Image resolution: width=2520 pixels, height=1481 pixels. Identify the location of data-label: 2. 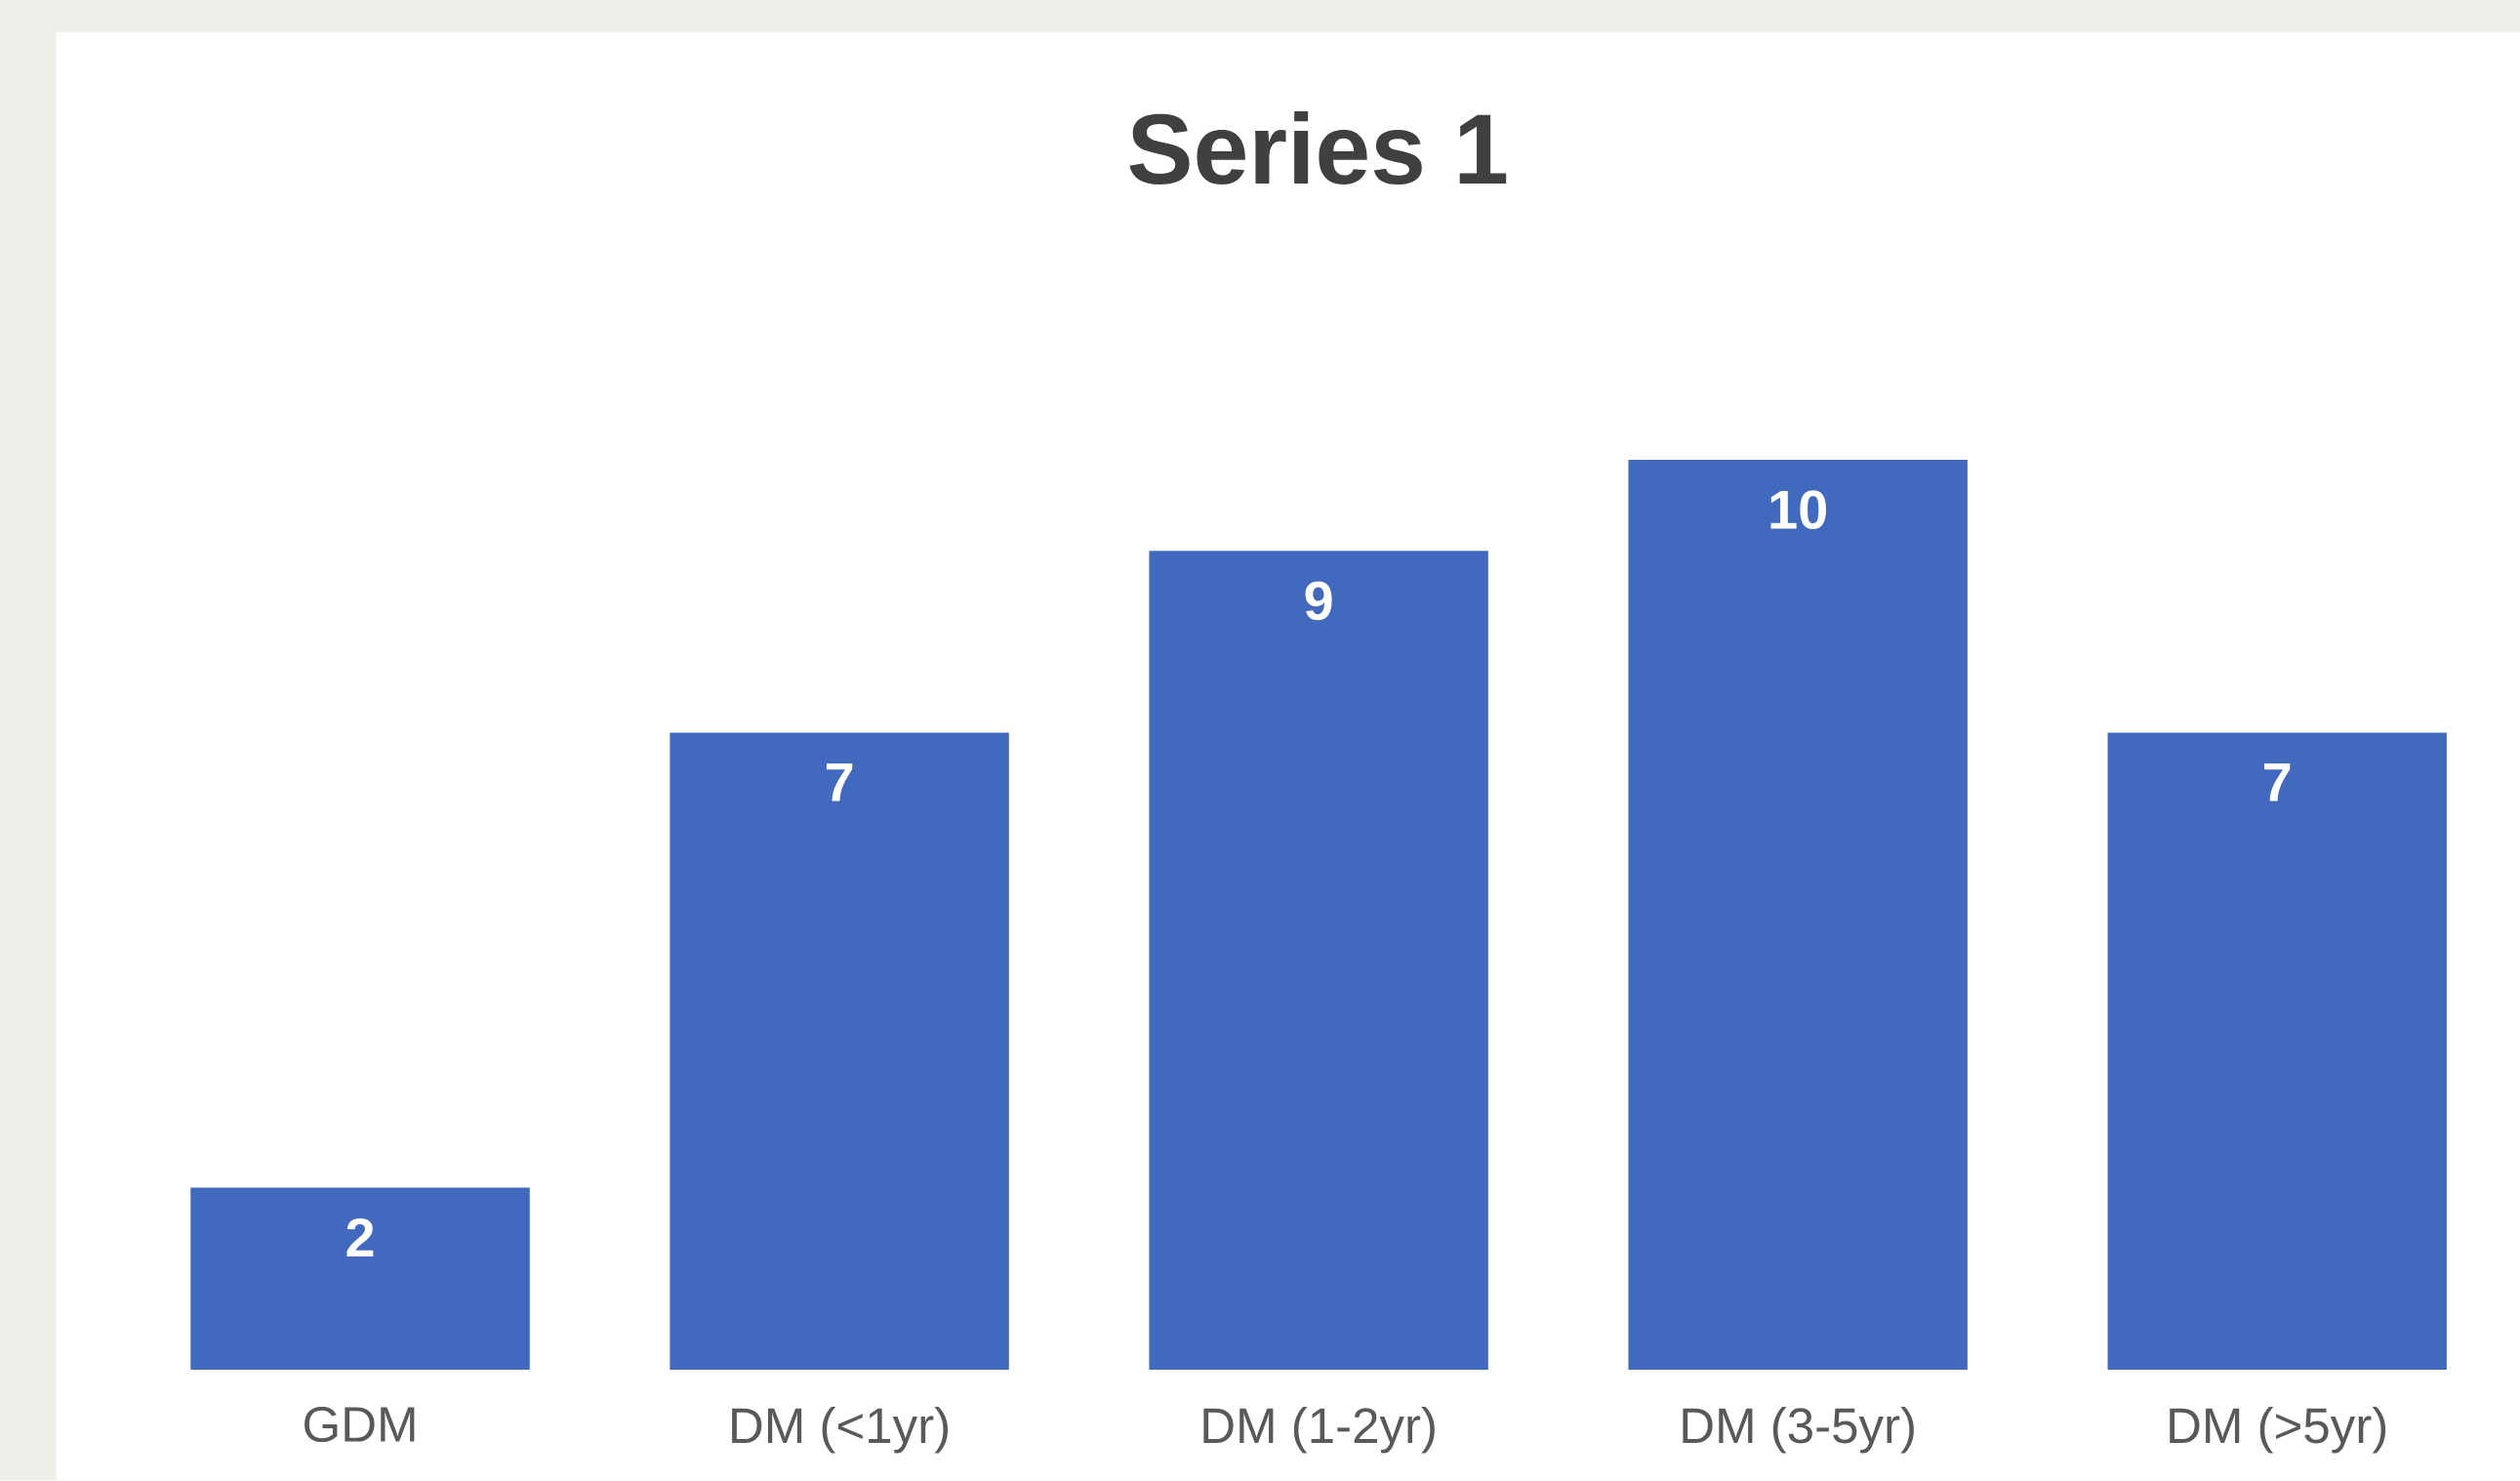
(360, 1237).